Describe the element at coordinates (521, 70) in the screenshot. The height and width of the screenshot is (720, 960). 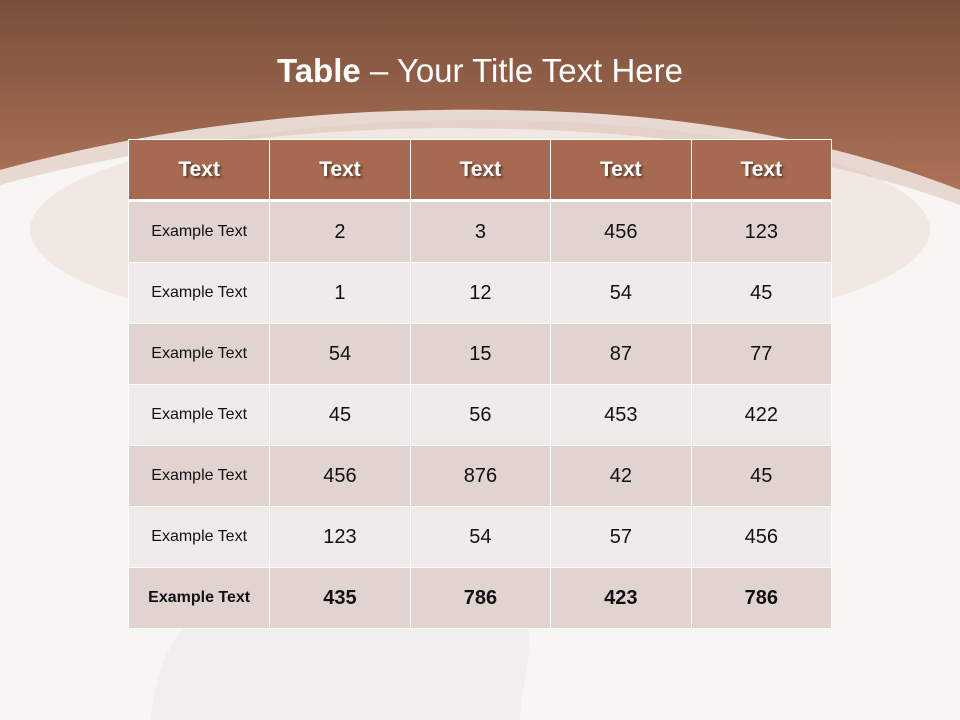
I see `title-rest: – Your Title Text Here` at that location.